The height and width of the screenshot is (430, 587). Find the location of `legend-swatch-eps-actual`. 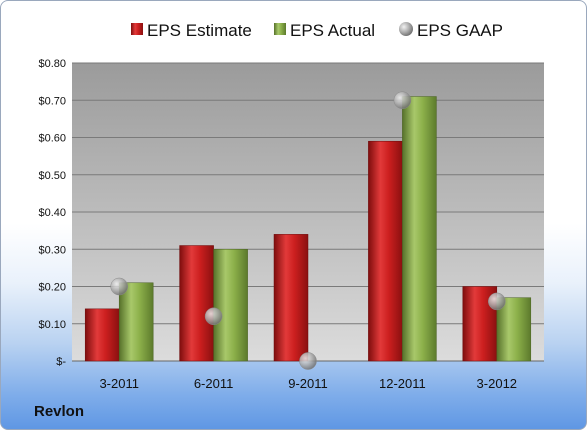

legend-swatch-eps-actual is located at coordinates (280, 29).